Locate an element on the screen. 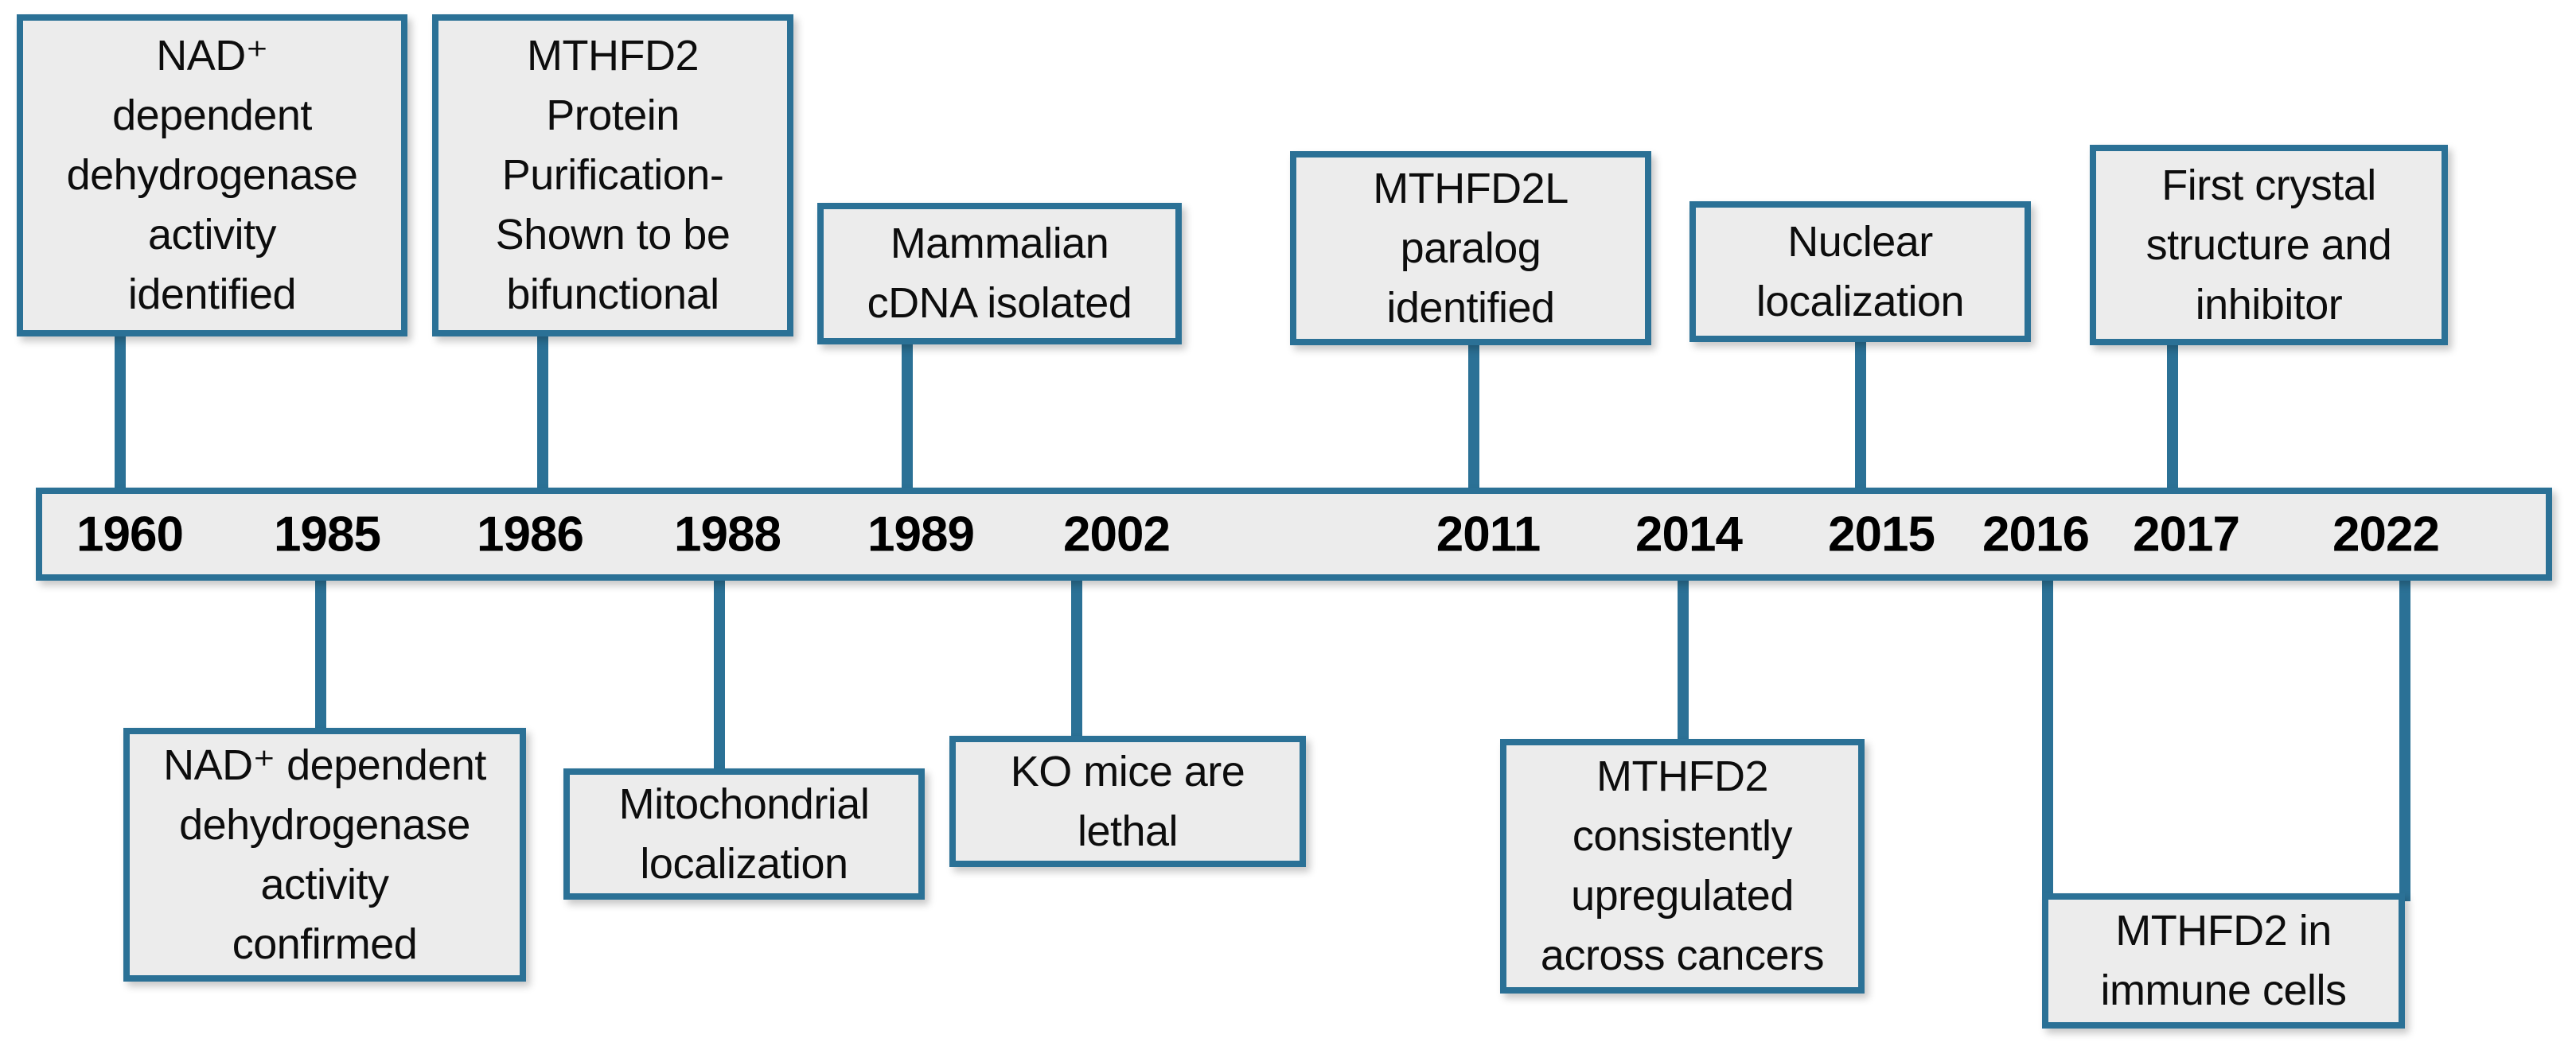 This screenshot has width=2576, height=1050. connector-1988 is located at coordinates (719, 674).